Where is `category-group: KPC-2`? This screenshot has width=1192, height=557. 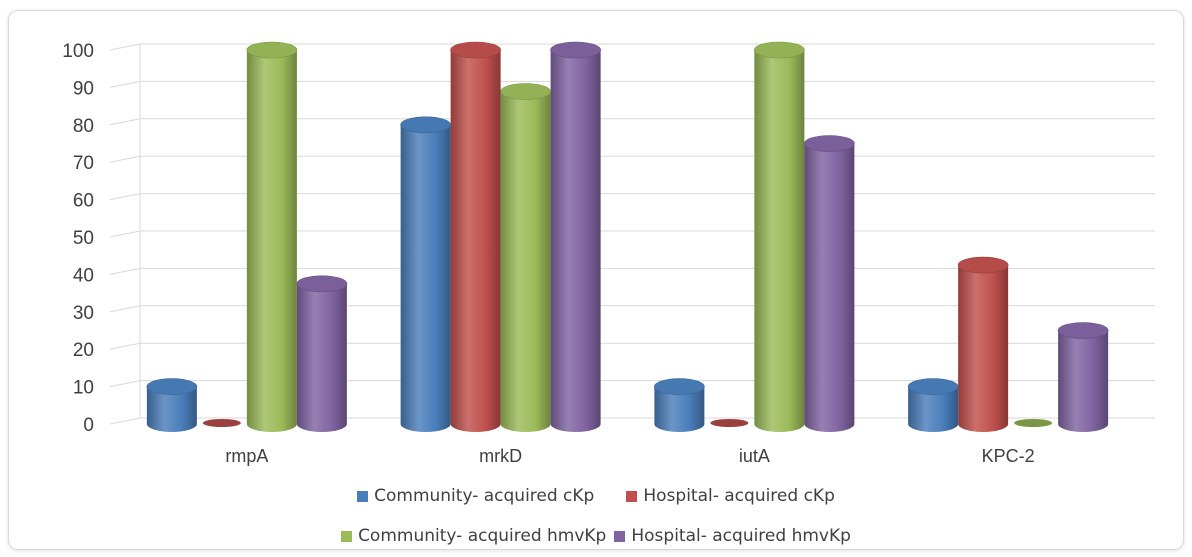 category-group: KPC-2 is located at coordinates (1008, 361).